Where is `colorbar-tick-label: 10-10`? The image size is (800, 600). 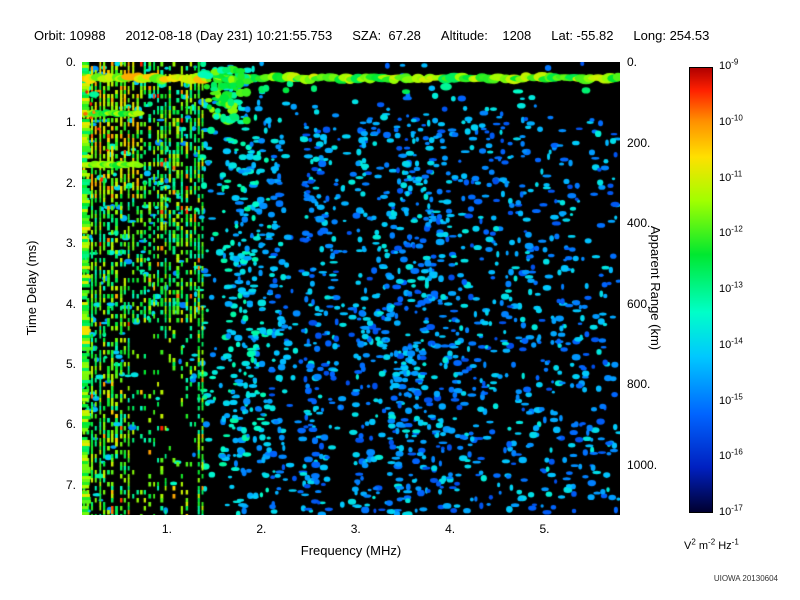 colorbar-tick-label: 10-10 is located at coordinates (731, 120).